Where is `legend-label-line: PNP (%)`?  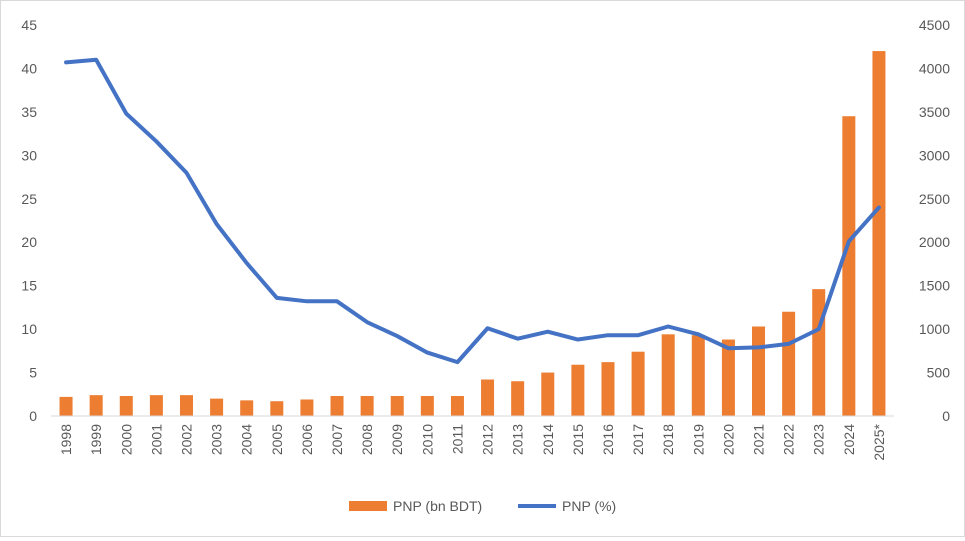 legend-label-line: PNP (%) is located at coordinates (589, 506).